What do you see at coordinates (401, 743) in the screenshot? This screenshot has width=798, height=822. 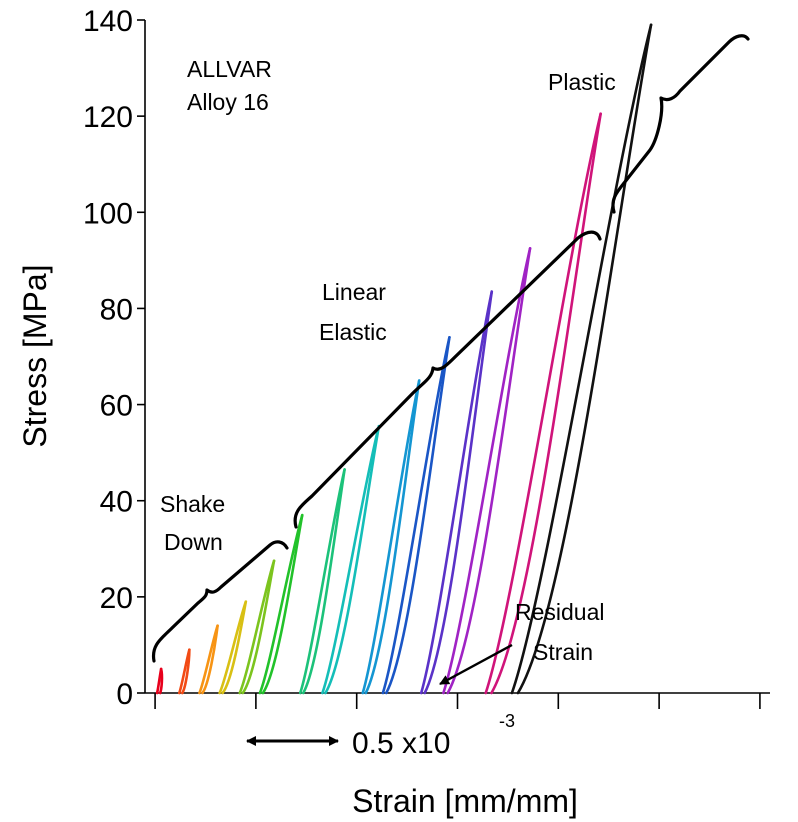 I see `scale-bar-text: 0.5 x10` at bounding box center [401, 743].